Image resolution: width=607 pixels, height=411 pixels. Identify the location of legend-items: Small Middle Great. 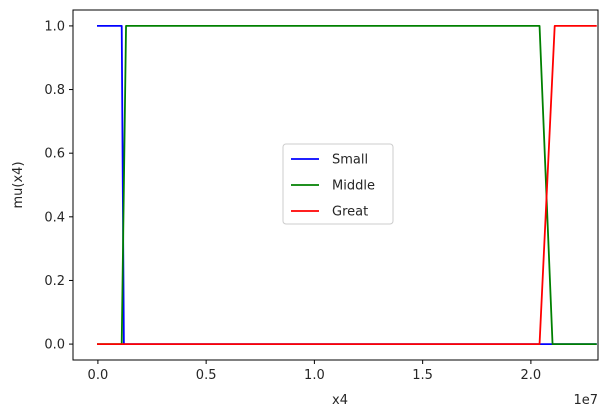
(333, 186).